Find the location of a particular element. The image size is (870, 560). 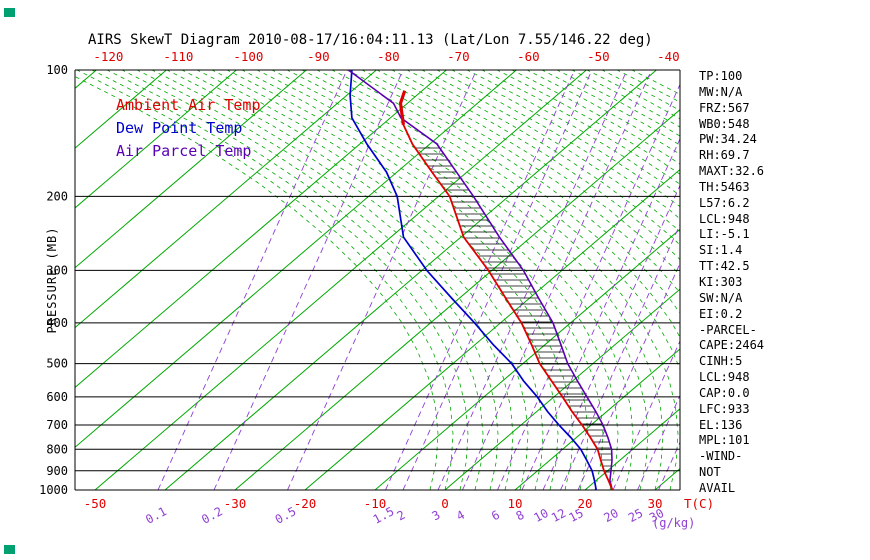

mixing-ratio-unit-label: (g/kg) is located at coordinates (673, 523).